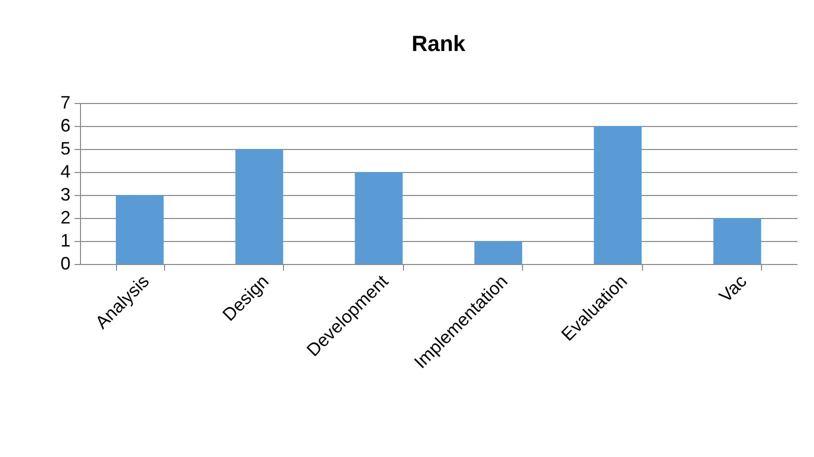 The width and height of the screenshot is (814, 457). What do you see at coordinates (65, 126) in the screenshot?
I see `y-tick-label: 6` at bounding box center [65, 126].